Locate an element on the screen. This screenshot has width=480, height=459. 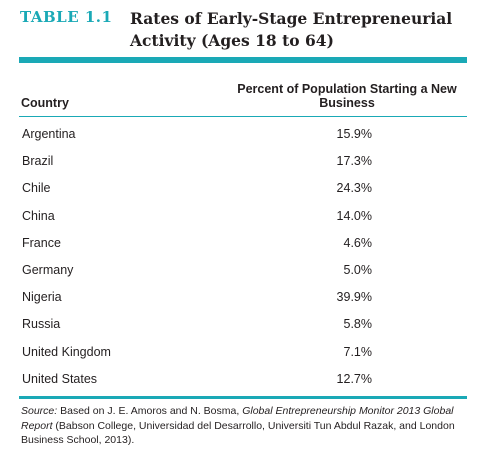
country-cell: China is located at coordinates (38, 215).